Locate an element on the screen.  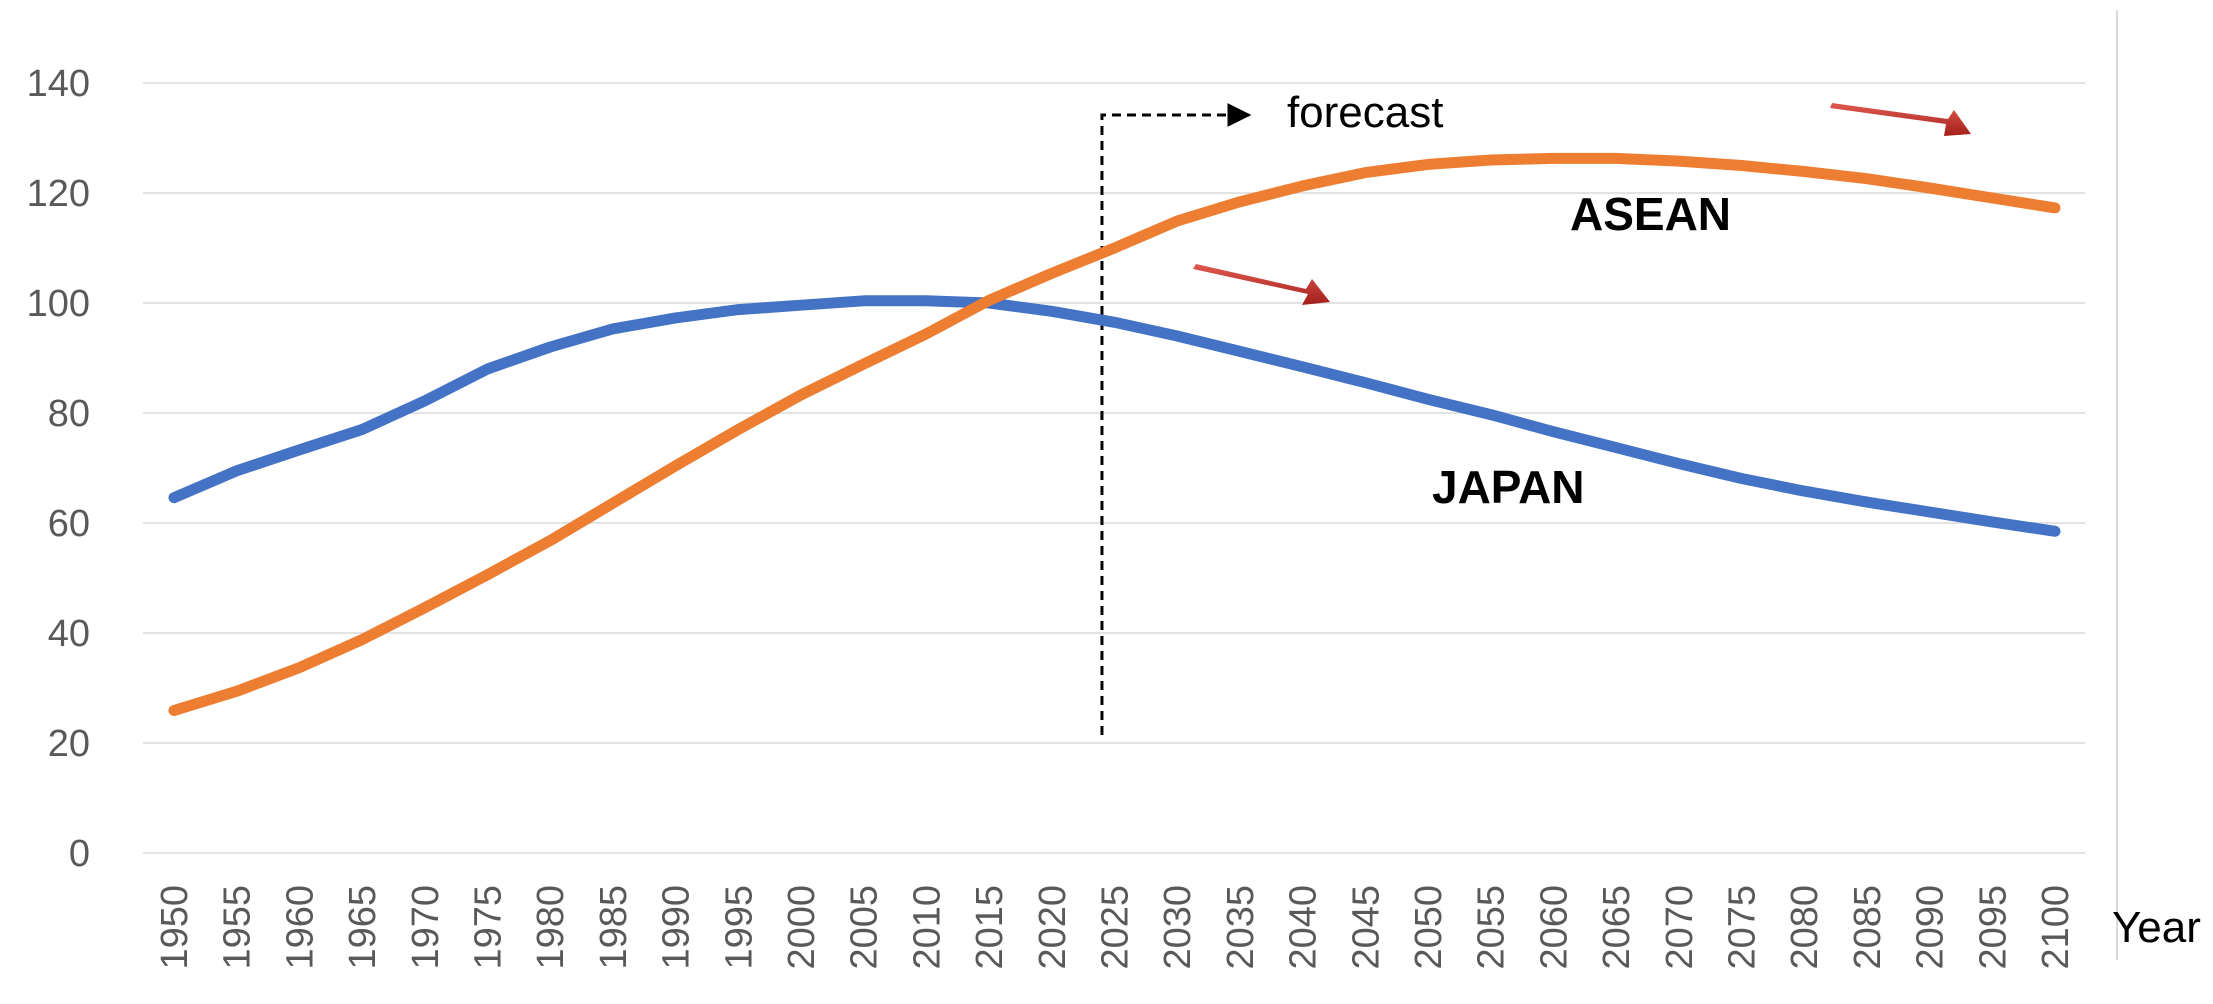
trend-arrows is located at coordinates (1582, 204).